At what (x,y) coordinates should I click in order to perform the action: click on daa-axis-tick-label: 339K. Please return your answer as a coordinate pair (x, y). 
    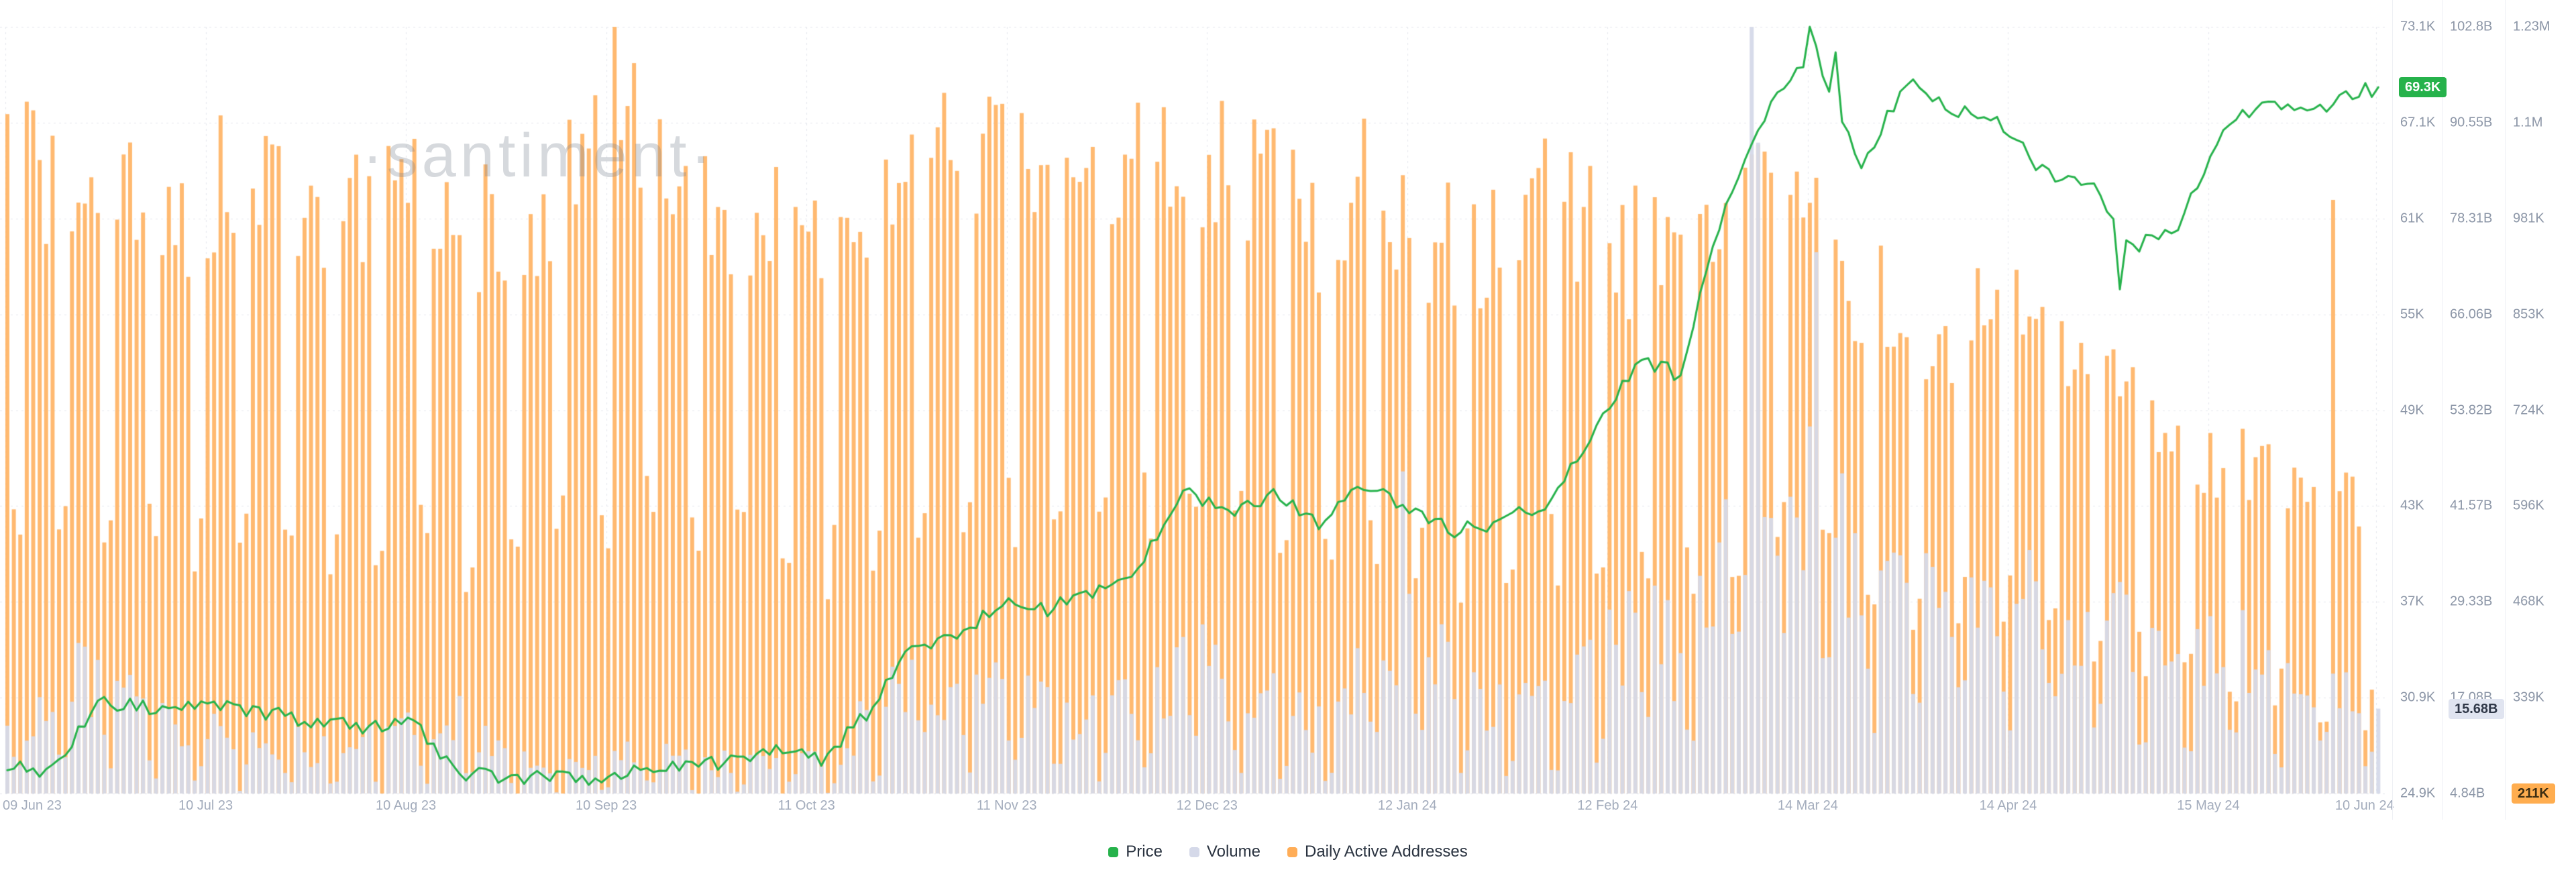
    Looking at the image, I should click on (2528, 698).